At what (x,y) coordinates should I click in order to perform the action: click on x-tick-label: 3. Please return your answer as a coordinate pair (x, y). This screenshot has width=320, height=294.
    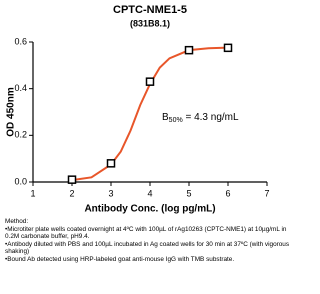
    Looking at the image, I should click on (110, 193).